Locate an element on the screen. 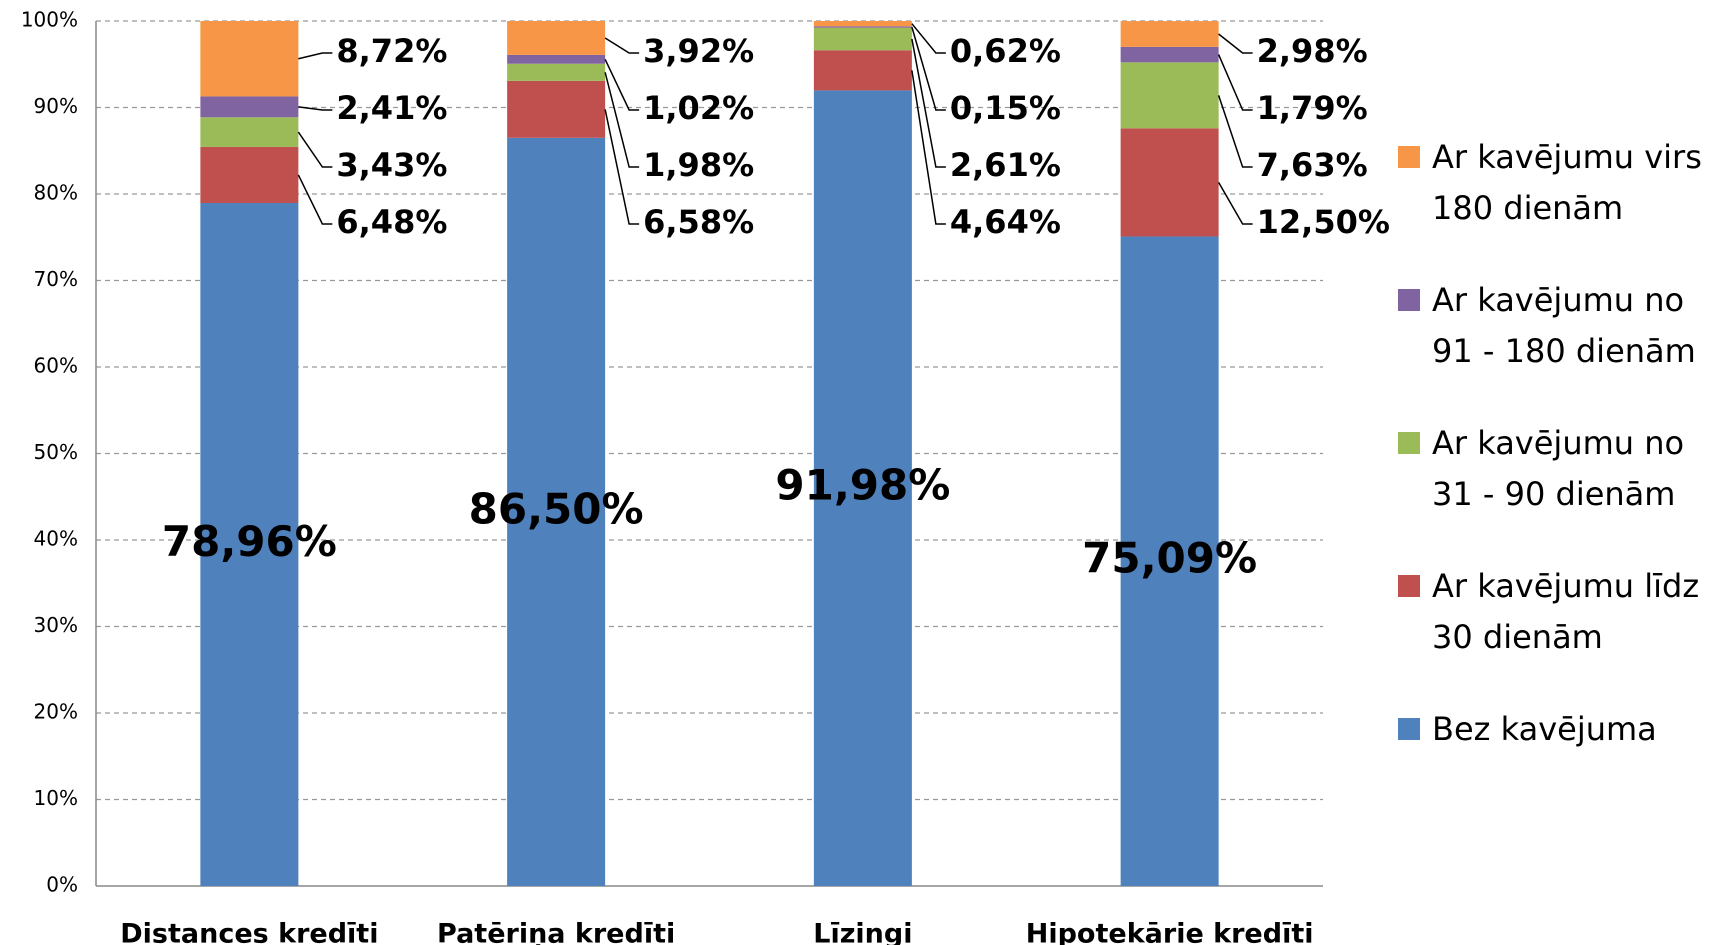 This screenshot has height=945, width=1714. legend-item: Ar kavējumu no 91 - 180 dienām is located at coordinates (1550, 326).